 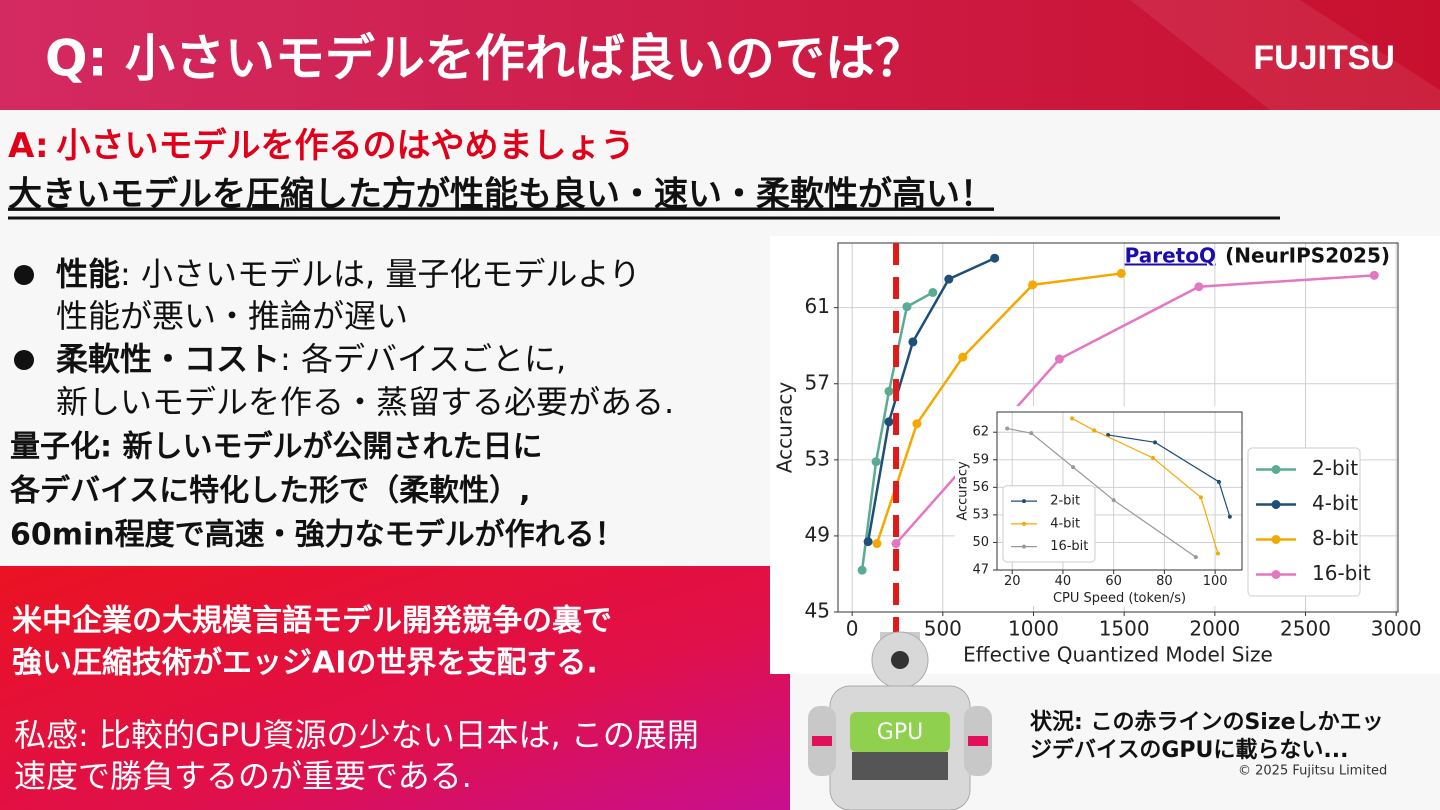 I want to click on bullet: 柔軟性・コスト: 各デバイスごとに,, so click(x=311, y=359).